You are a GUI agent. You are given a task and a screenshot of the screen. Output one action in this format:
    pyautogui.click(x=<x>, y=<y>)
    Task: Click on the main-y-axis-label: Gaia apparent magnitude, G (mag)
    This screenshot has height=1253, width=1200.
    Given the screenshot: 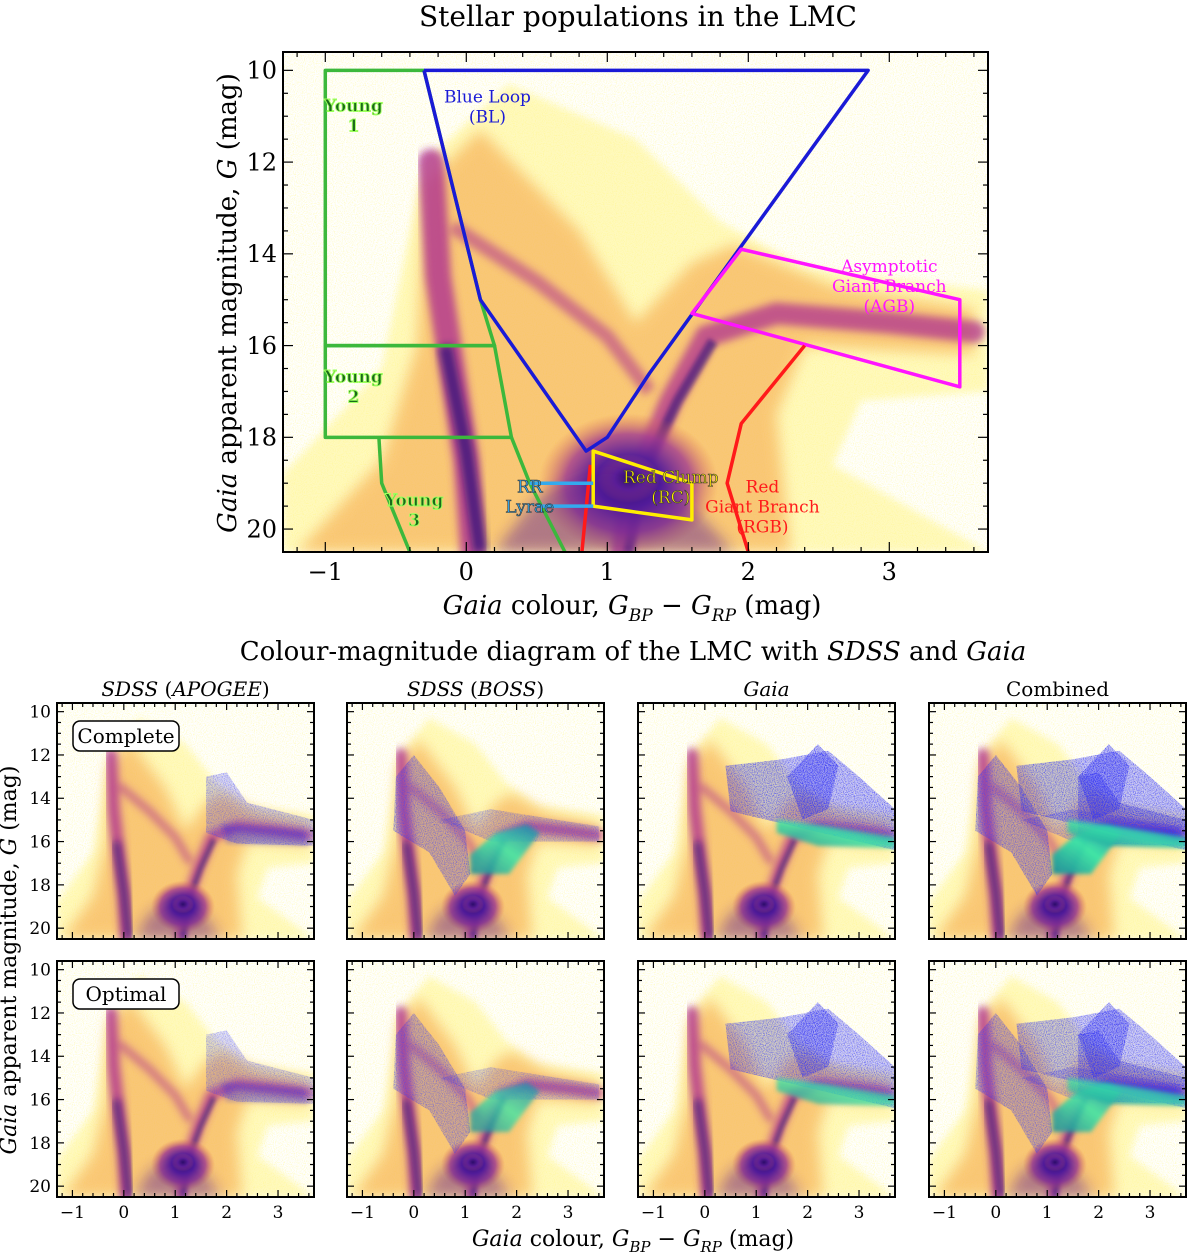 What is the action you would take?
    pyautogui.click(x=228, y=303)
    